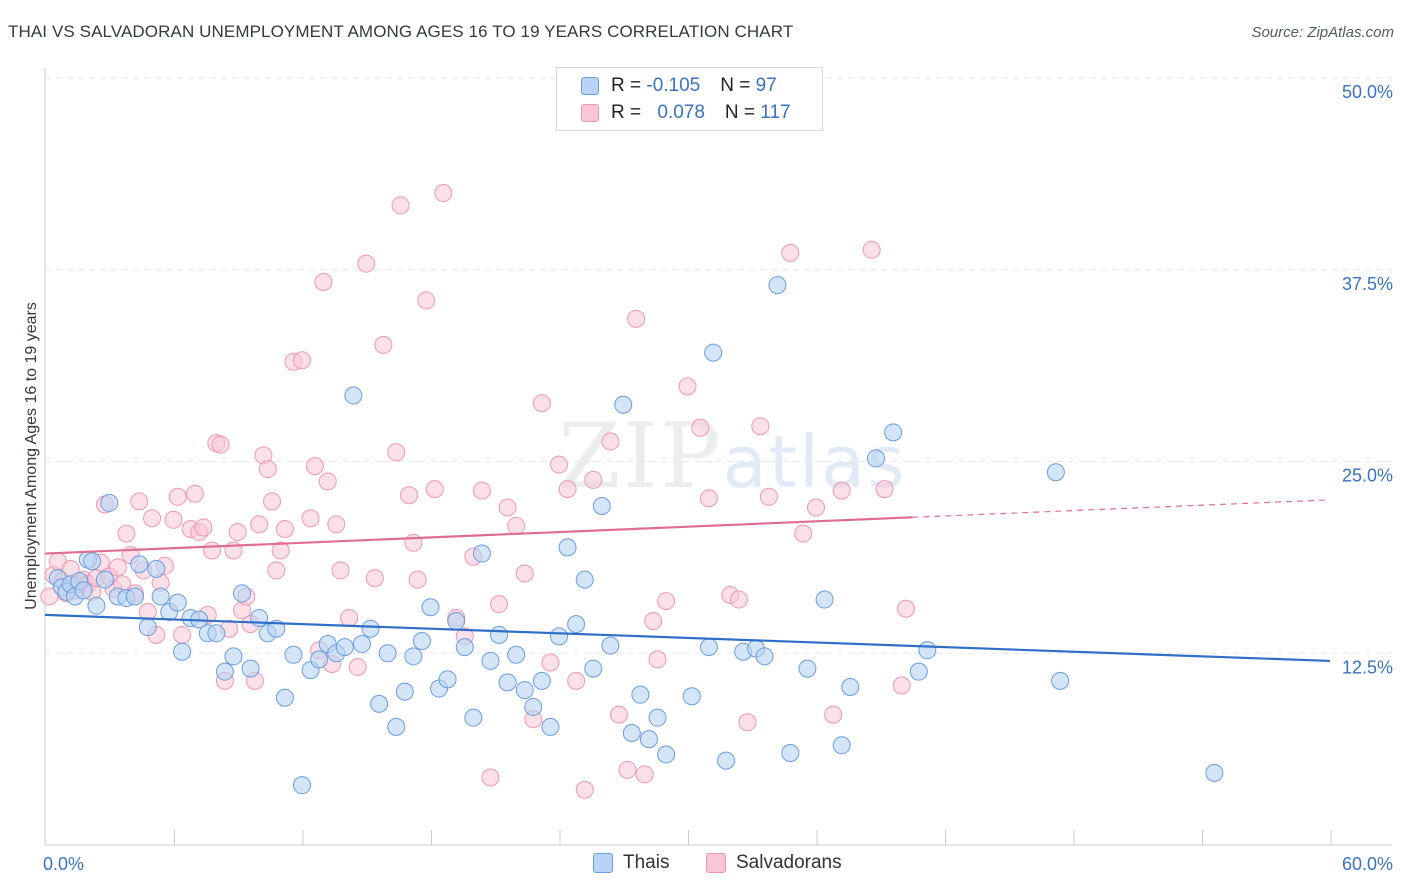 This screenshot has height=892, width=1406. Describe the element at coordinates (640, 456) in the screenshot. I see `watermark-zip: ZIP` at that location.